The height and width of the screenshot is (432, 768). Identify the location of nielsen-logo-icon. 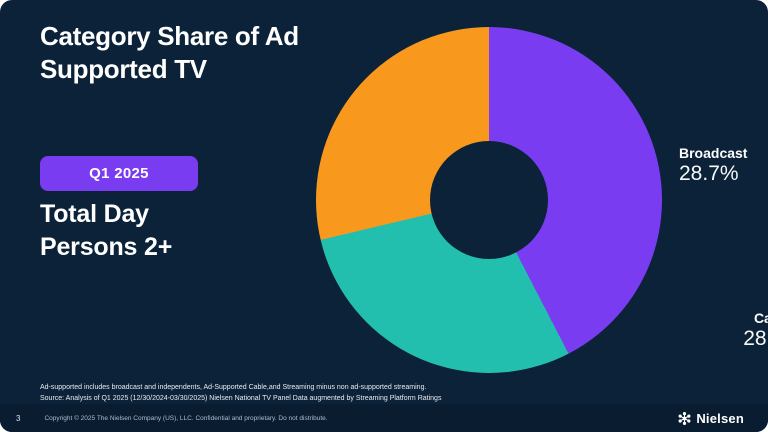
(684, 418).